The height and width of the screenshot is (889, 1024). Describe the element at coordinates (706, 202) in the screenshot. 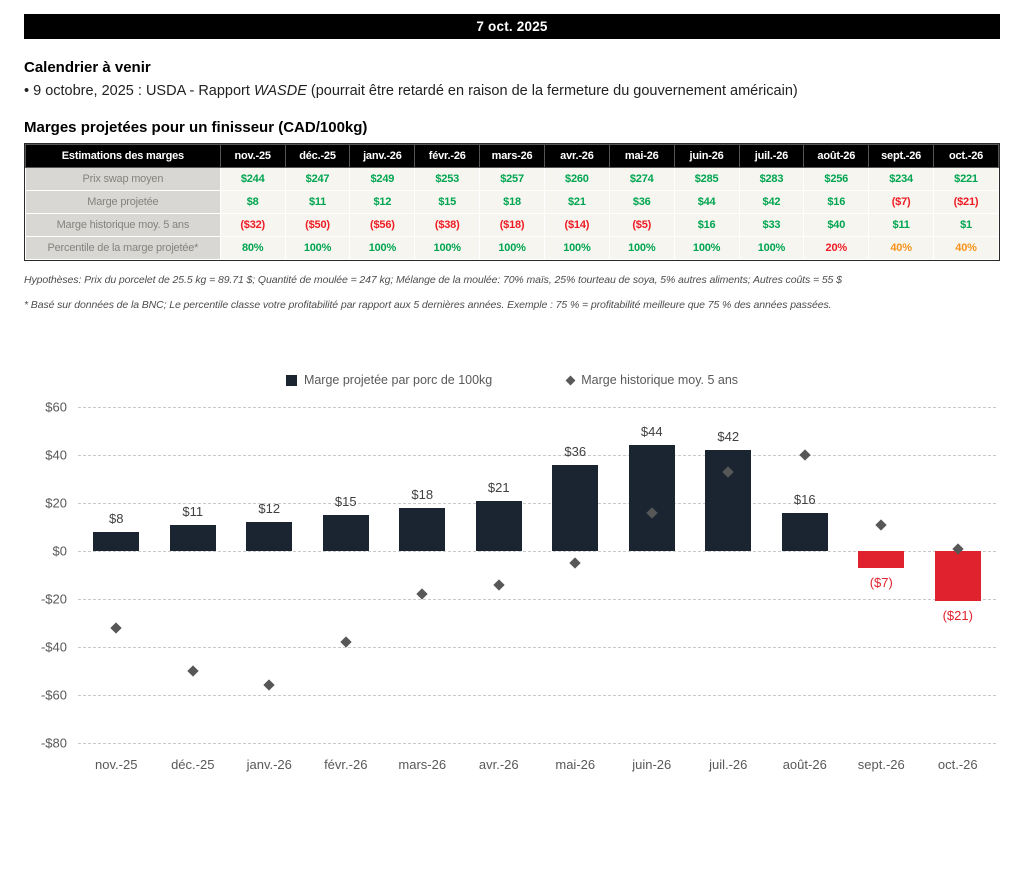

I see `table-cell: $44` at that location.